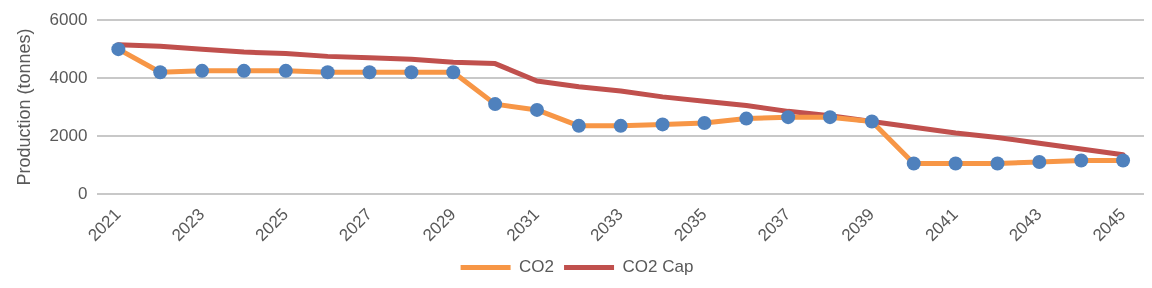  Describe the element at coordinates (68, 77) in the screenshot. I see `y-tick-label: 4000` at that location.